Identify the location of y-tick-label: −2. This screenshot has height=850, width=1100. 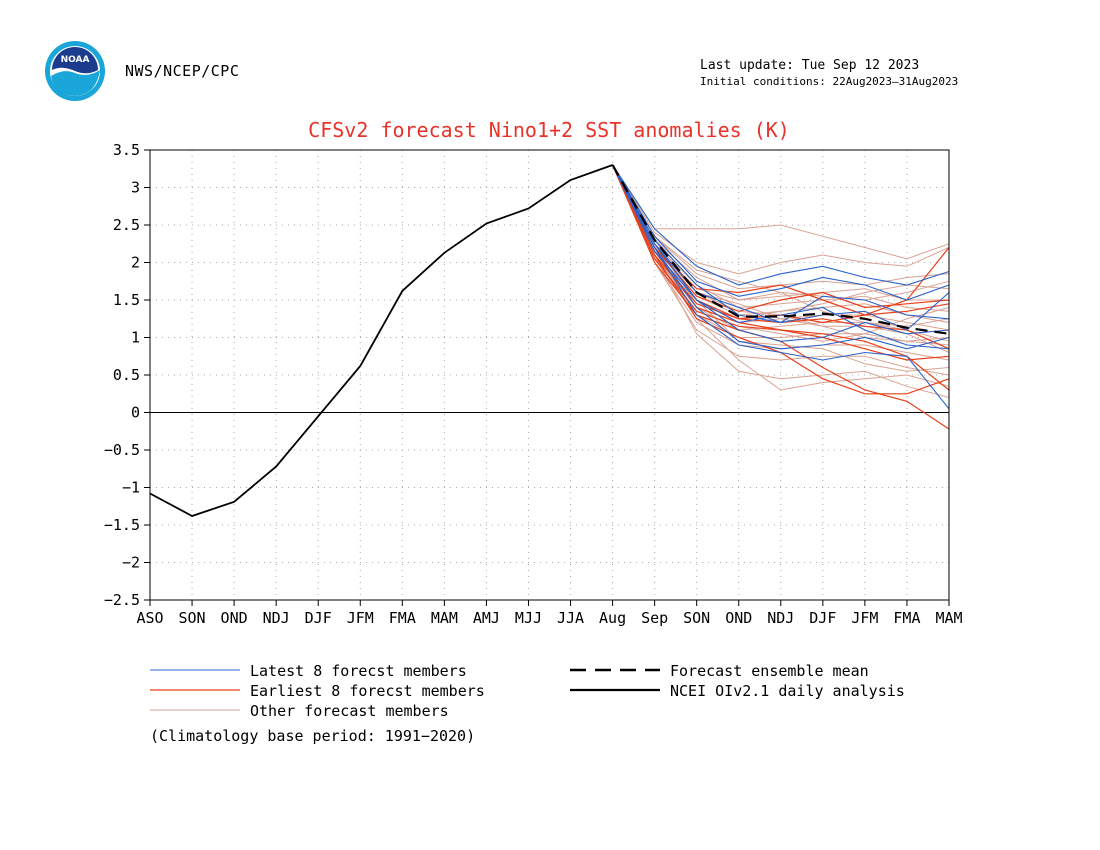
(131, 563).